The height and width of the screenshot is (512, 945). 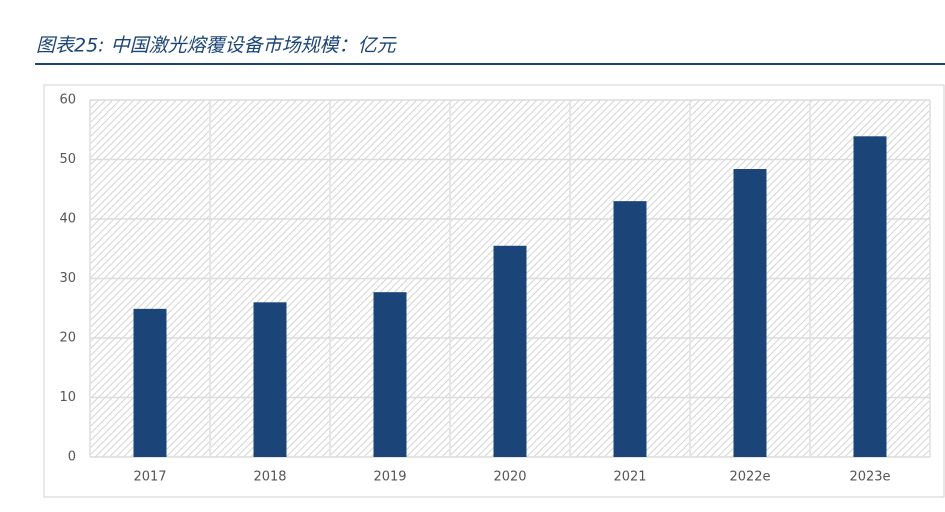 I want to click on chart-title: 图表25: 中国激光熔覆设备市场规模：亿元, so click(x=217, y=46).